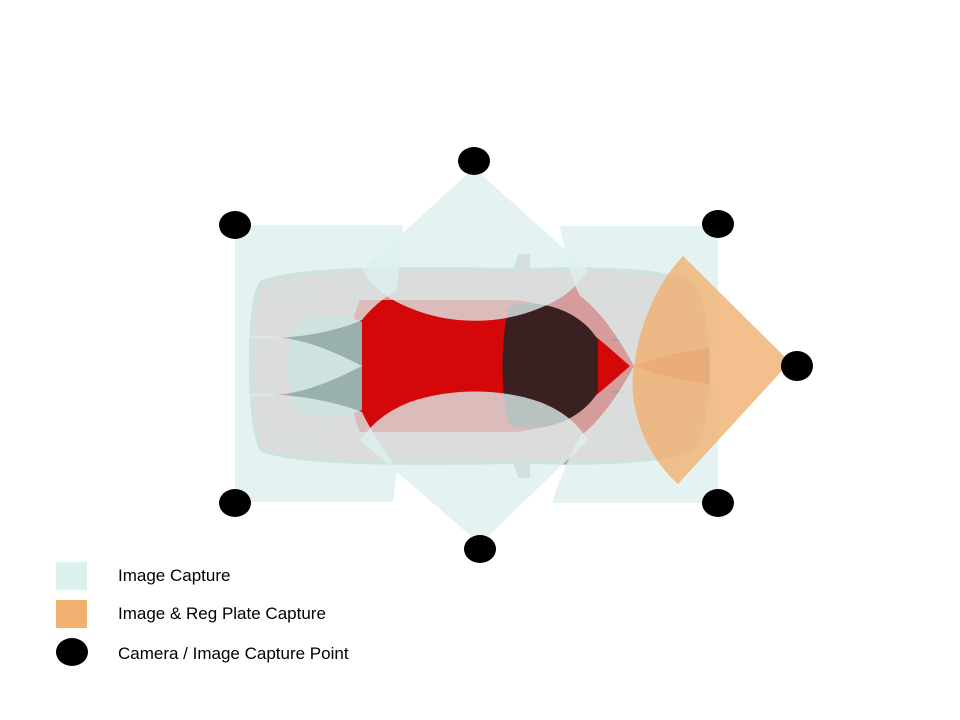 Image resolution: width=960 pixels, height=720 pixels. What do you see at coordinates (298, 366) in the screenshot?
I see `coverage-rear-left-arc` at bounding box center [298, 366].